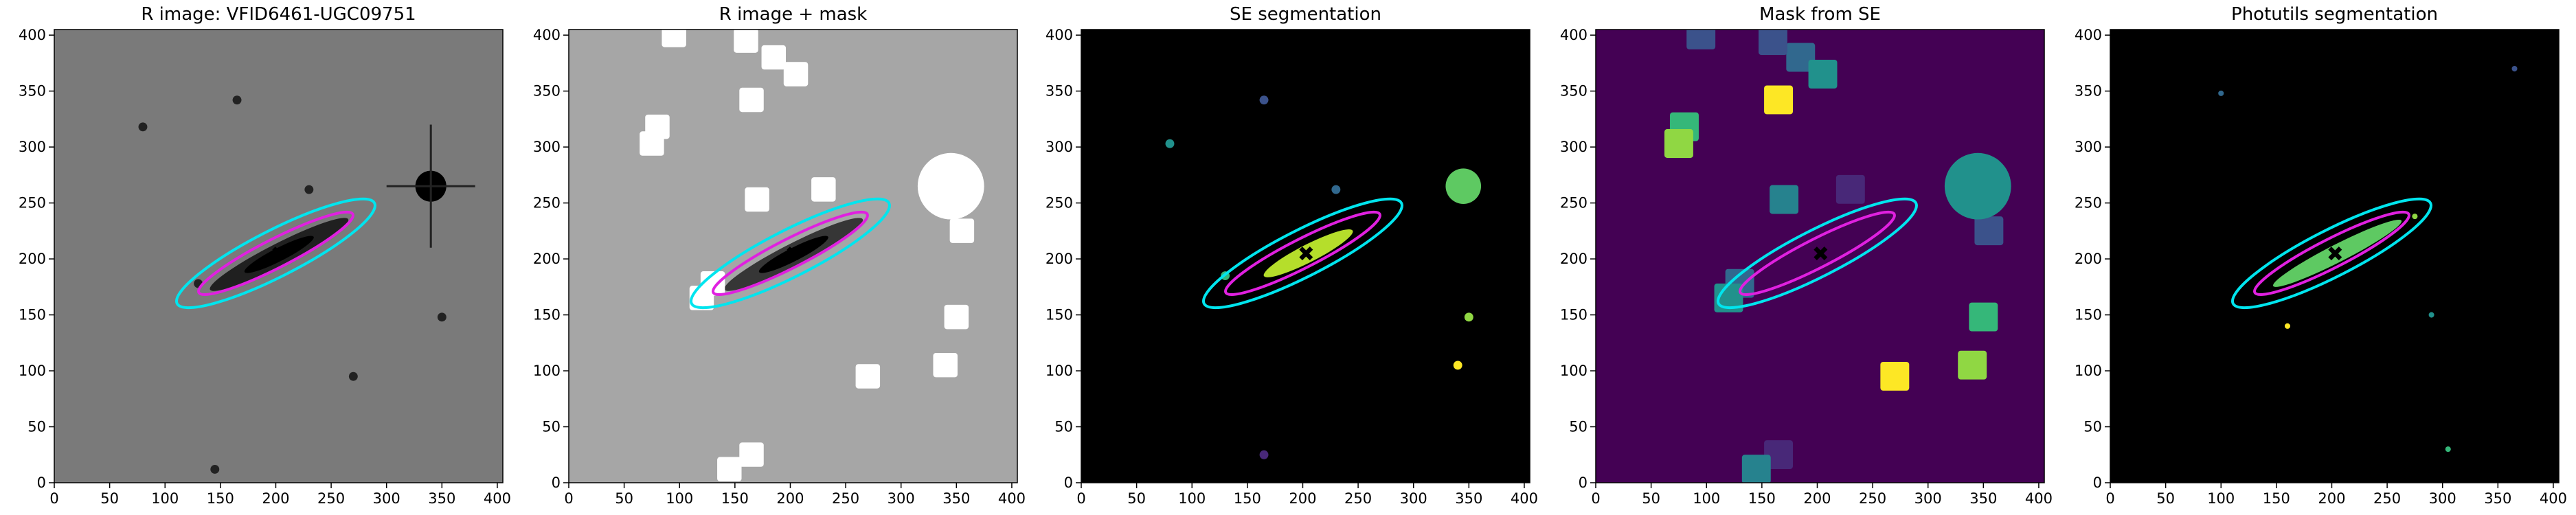 Image resolution: width=2576 pixels, height=515 pixels. What do you see at coordinates (1574, 147) in the screenshot?
I see `y-tick-label: 300` at bounding box center [1574, 147].